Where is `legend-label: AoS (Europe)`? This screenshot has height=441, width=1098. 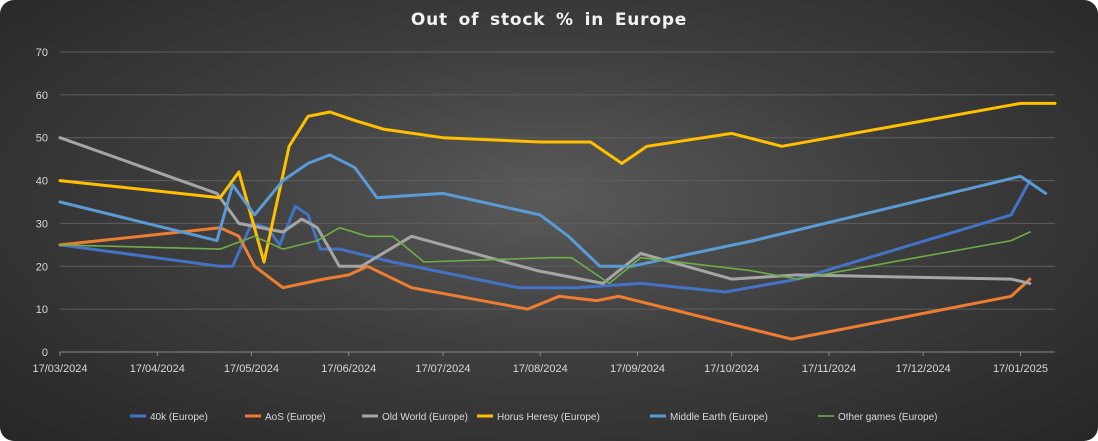 legend-label: AoS (Europe) is located at coordinates (295, 417).